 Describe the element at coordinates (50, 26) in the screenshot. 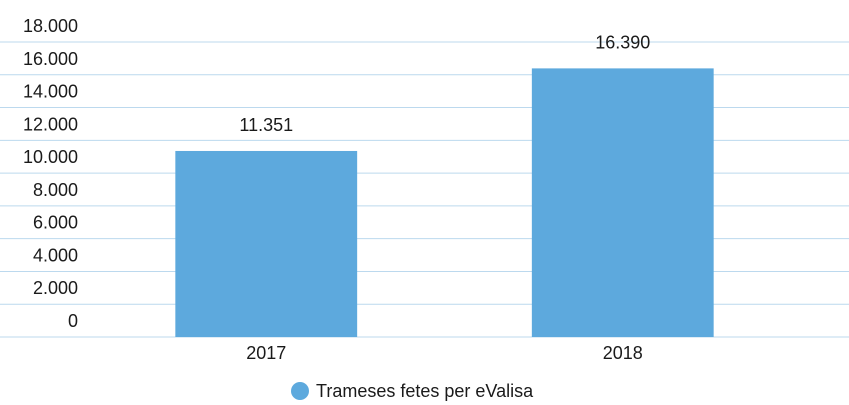

I see `y-tick-label: 18.000` at that location.